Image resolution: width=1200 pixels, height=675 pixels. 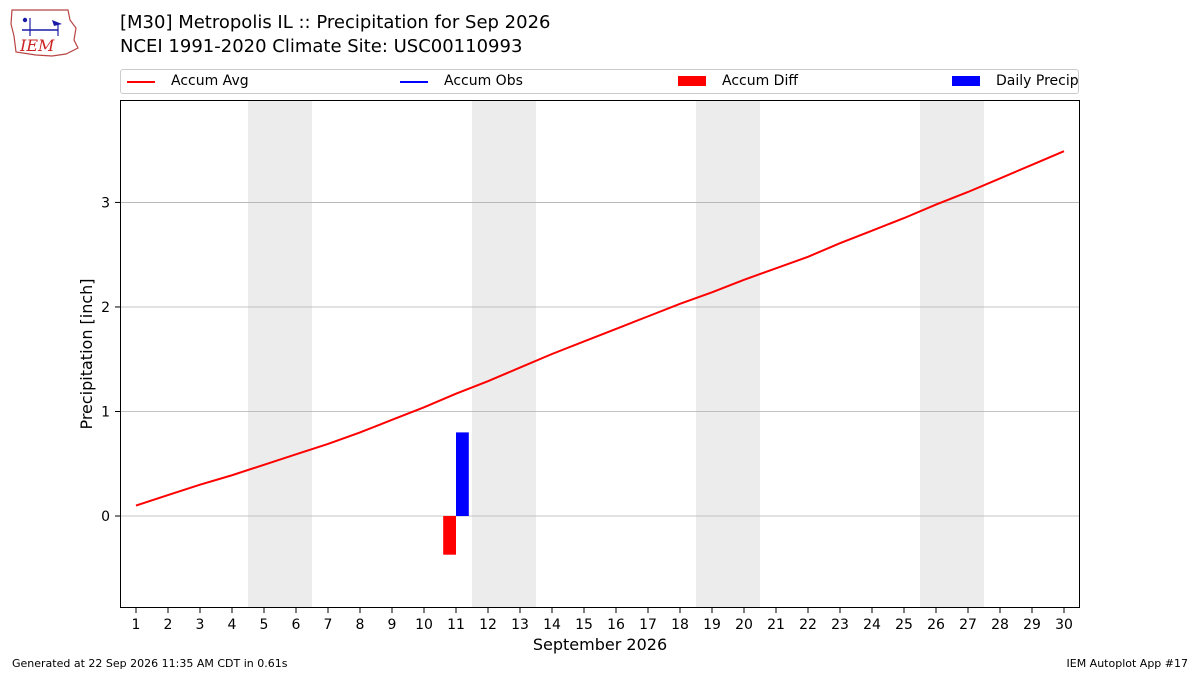 I want to click on x-tick-label: 2, so click(x=168, y=625).